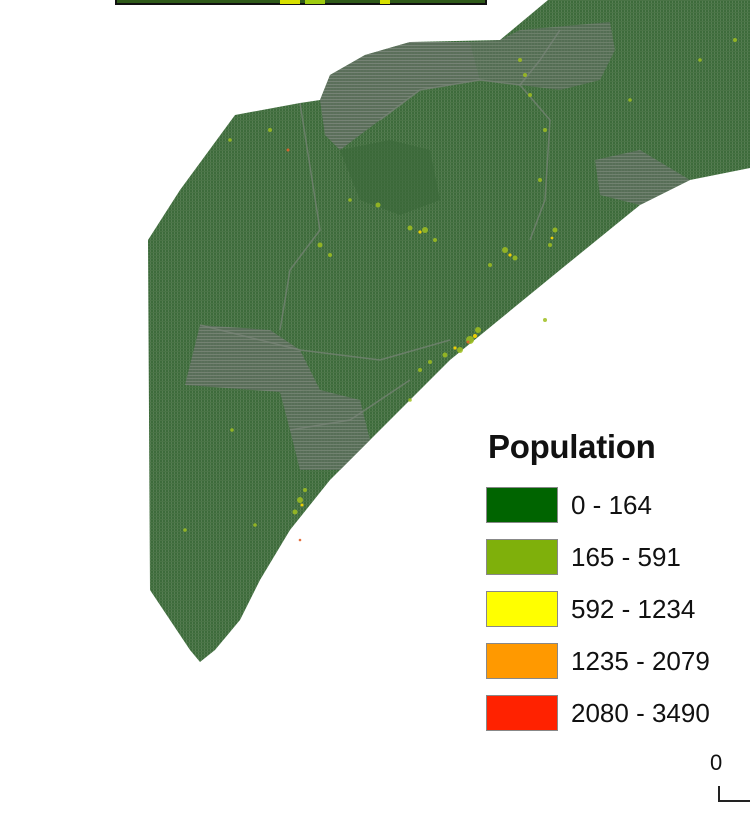 This screenshot has width=750, height=814. Describe the element at coordinates (301, 2) in the screenshot. I see `inset-map-frame` at that location.